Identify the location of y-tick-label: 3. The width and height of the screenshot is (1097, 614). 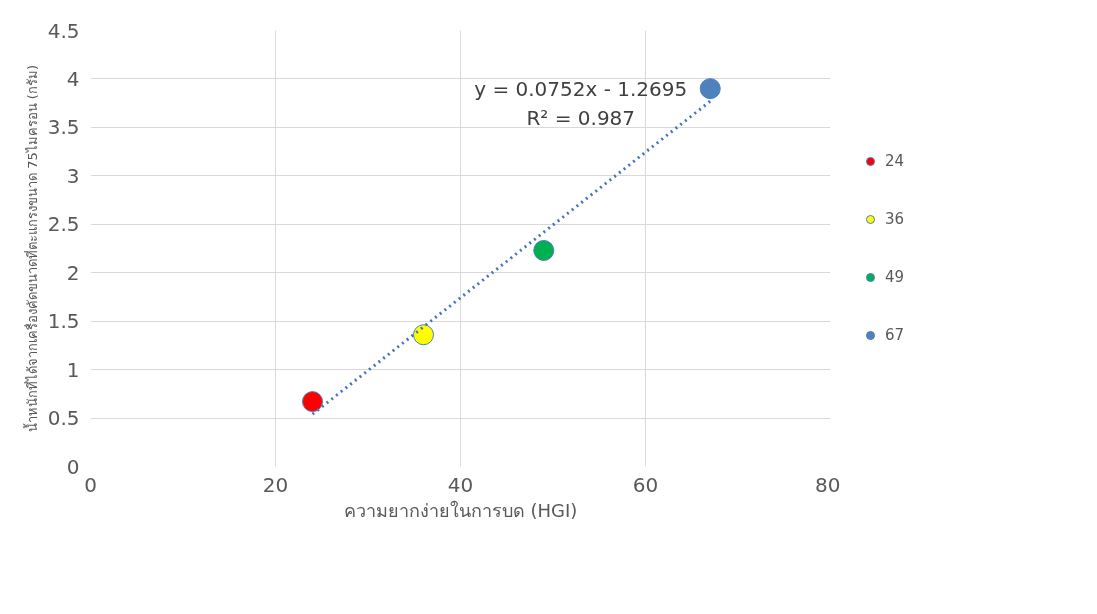
(73, 175).